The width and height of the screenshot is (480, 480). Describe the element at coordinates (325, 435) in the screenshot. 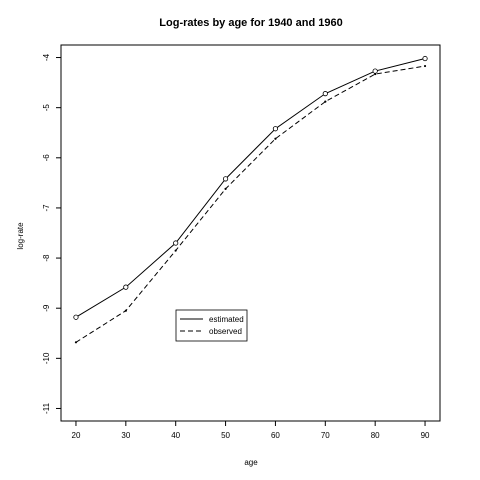

I see `x-tick-label: 70` at that location.